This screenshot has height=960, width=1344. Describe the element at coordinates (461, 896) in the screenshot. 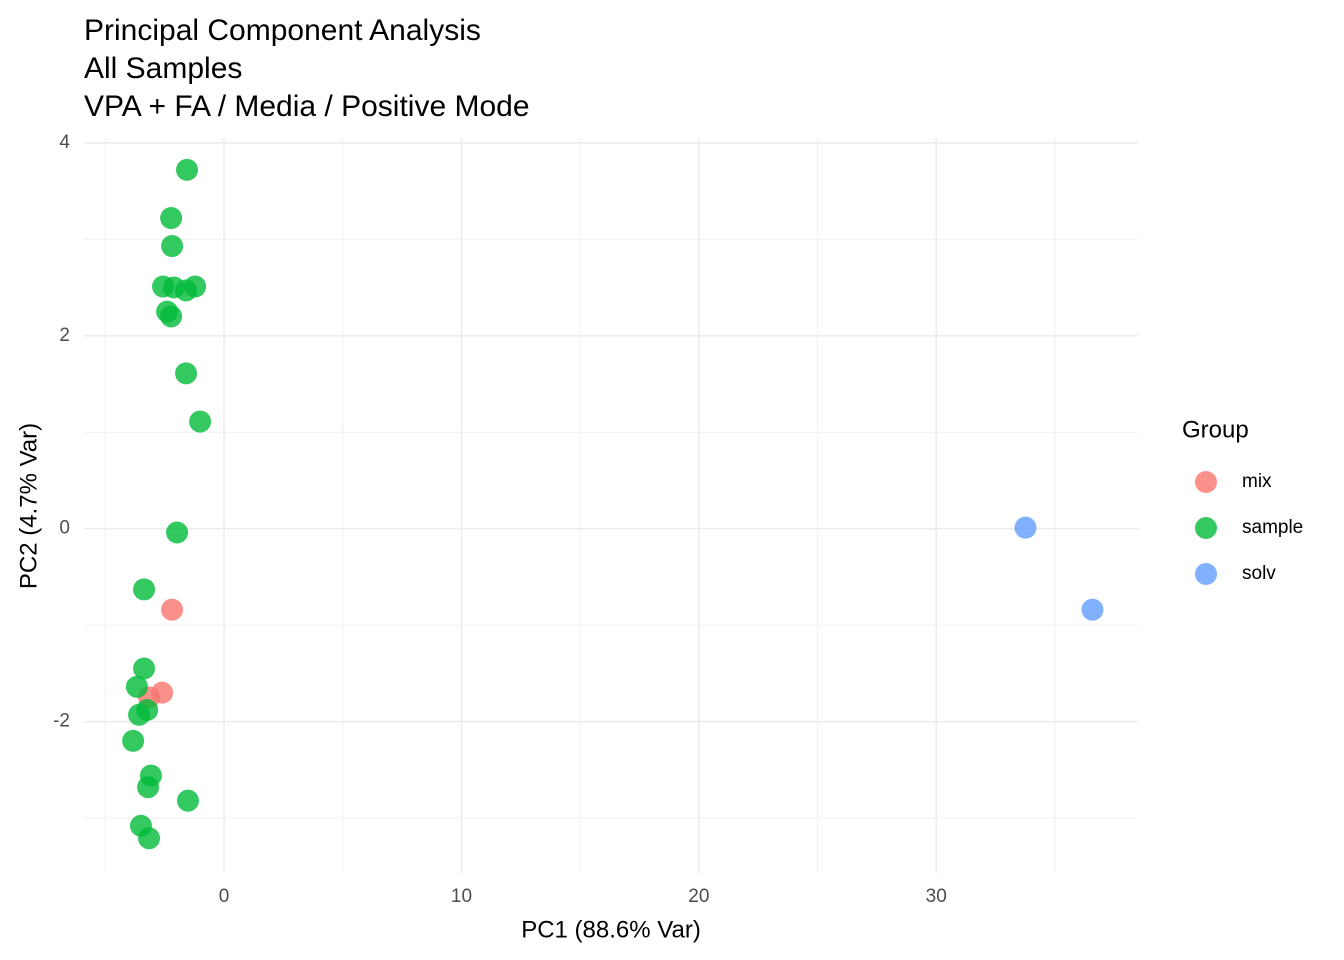

I see `x-tick-label: 10` at that location.